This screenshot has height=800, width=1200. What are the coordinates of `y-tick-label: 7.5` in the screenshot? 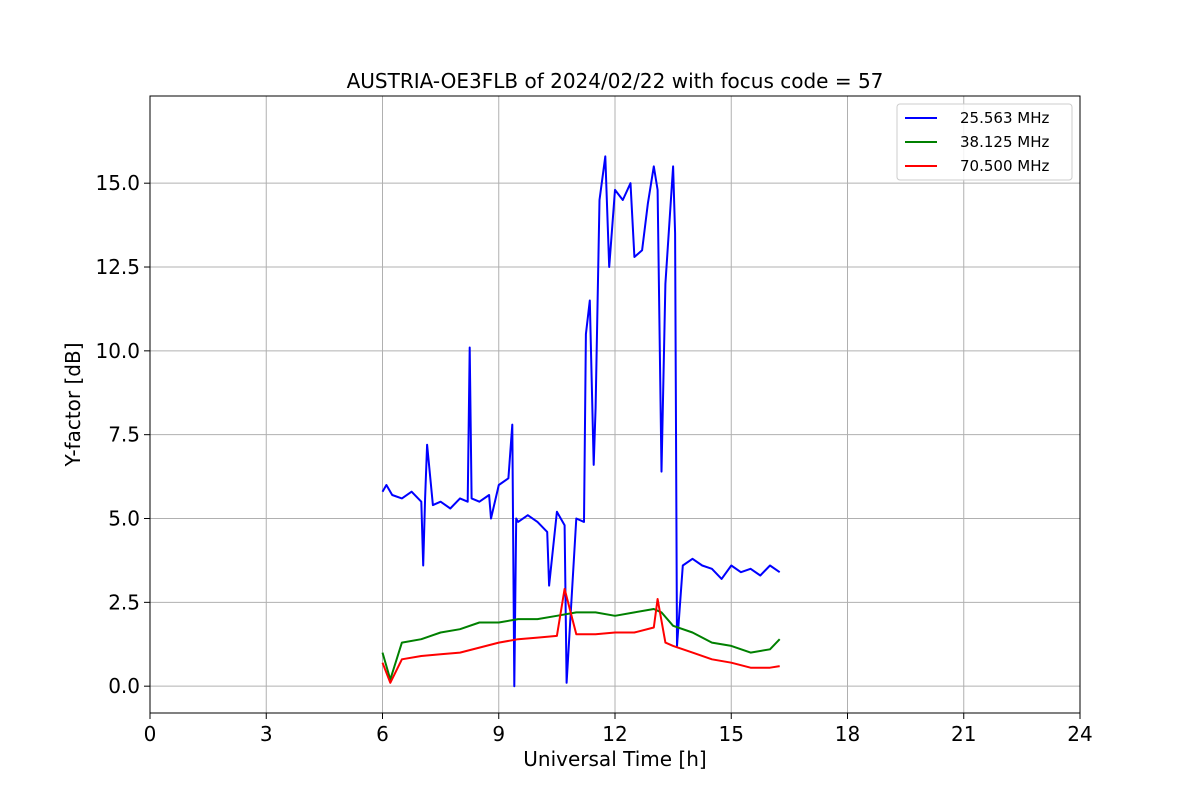 It's located at (124, 435).